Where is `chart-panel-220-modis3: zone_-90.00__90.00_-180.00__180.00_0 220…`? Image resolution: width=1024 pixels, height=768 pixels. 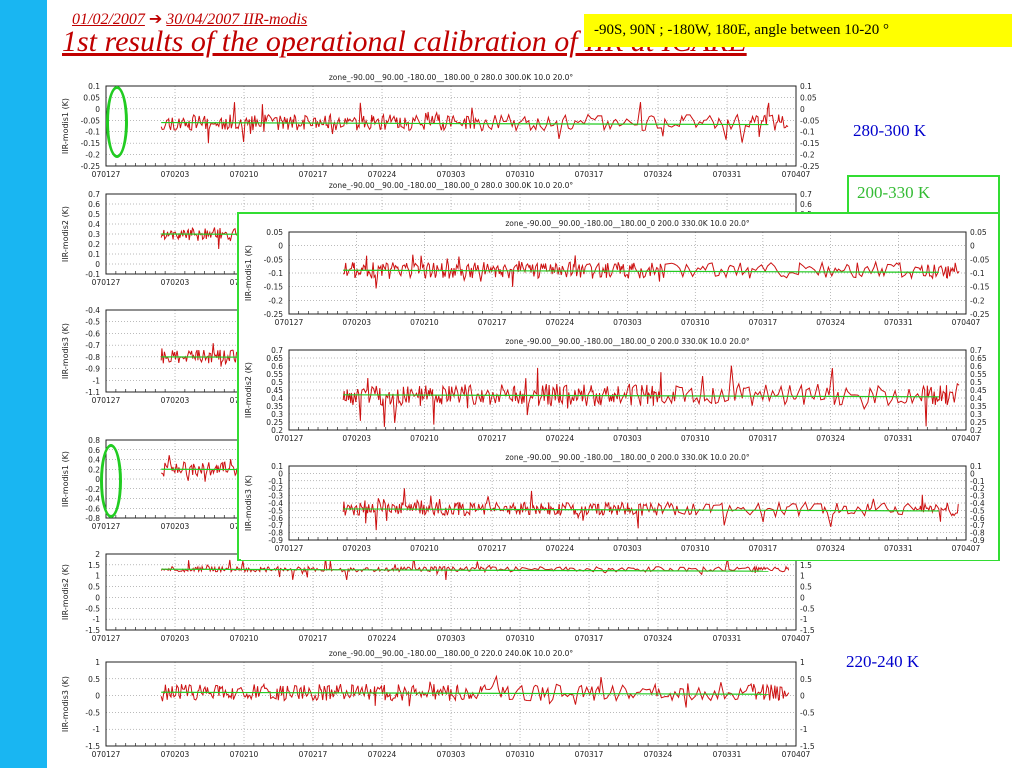 chart-panel-220-modis3: zone_-90.00__90.00_-180.00__180.00_0 220… is located at coordinates (443, 706).